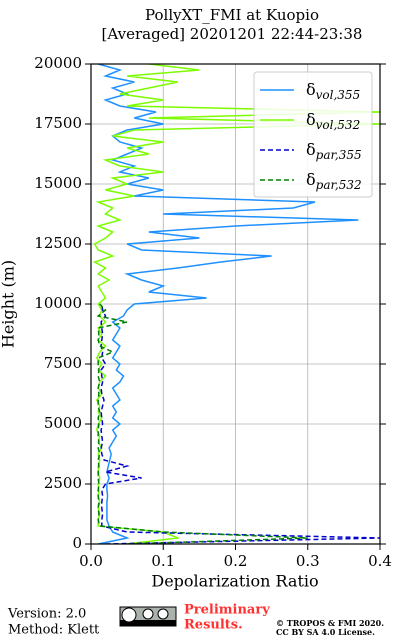 The height and width of the screenshot is (640, 400). Describe the element at coordinates (236, 561) in the screenshot. I see `x-tick-label: 0.2` at that location.